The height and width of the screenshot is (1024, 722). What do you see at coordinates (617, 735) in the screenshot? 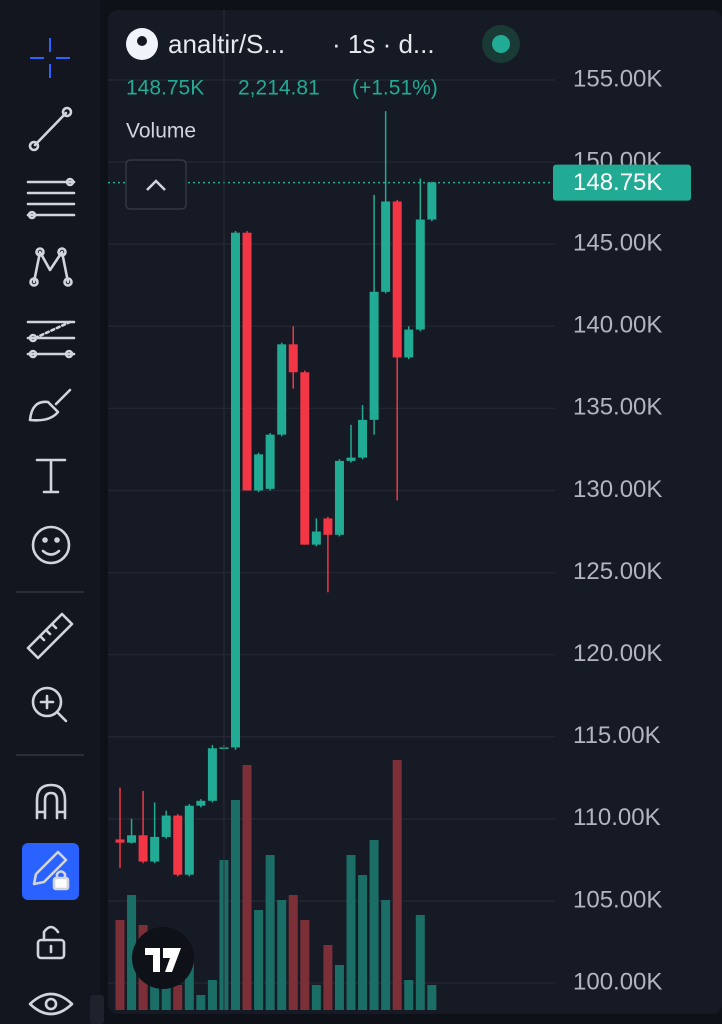
I see `y-tick-label: 115.00K` at bounding box center [617, 735].